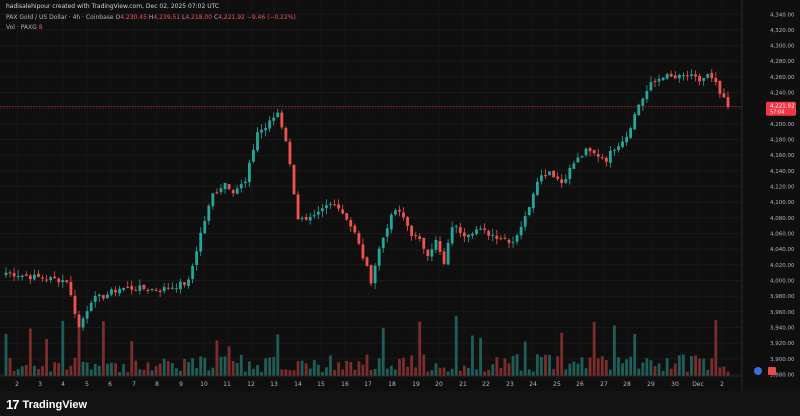  What do you see at coordinates (722, 384) in the screenshot?
I see `time-tick-label: 2` at bounding box center [722, 384].